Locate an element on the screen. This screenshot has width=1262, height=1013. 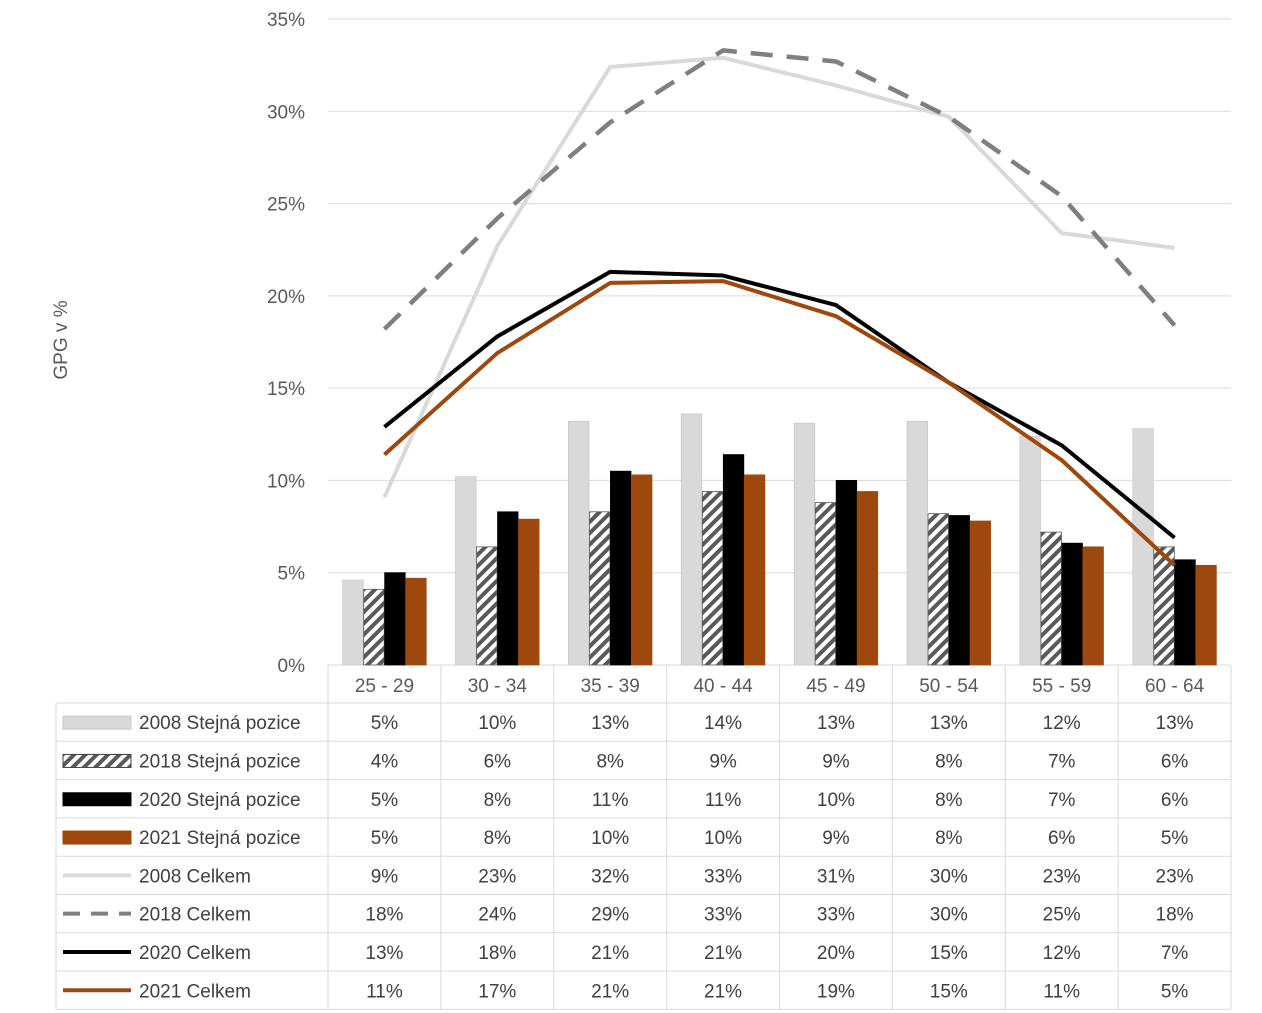
table-cell: 30% is located at coordinates (949, 876).